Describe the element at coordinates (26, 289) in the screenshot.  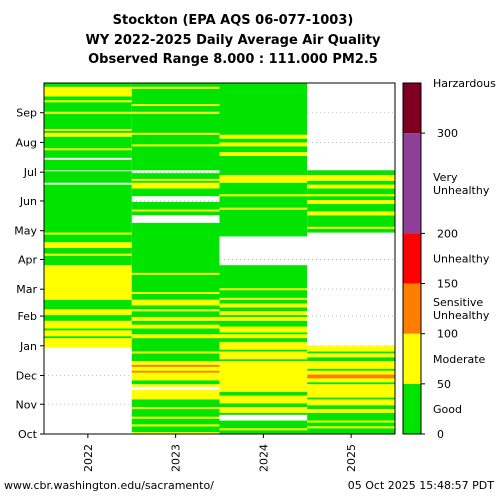
I see `y-tick-label: Mar` at that location.